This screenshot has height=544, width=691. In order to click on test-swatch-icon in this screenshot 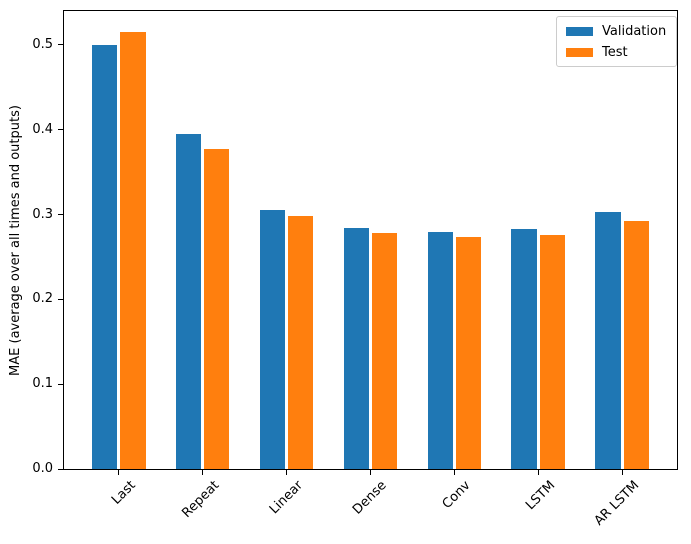, I will do `click(579, 52)`.